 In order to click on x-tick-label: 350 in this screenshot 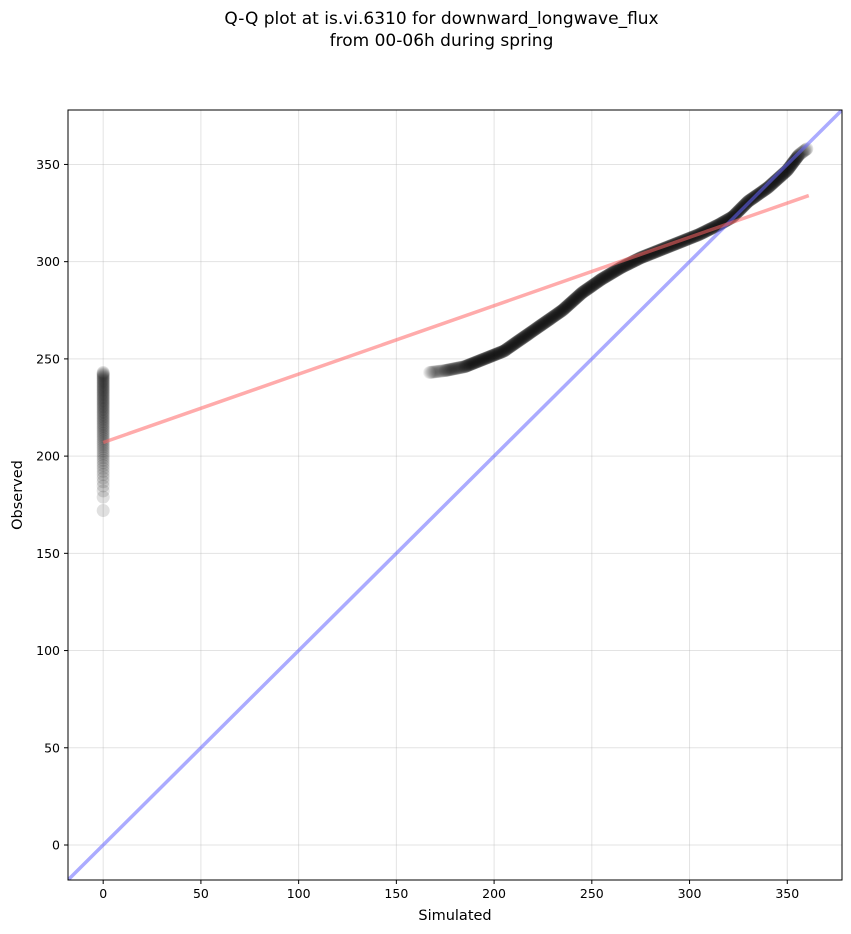, I will do `click(787, 893)`.